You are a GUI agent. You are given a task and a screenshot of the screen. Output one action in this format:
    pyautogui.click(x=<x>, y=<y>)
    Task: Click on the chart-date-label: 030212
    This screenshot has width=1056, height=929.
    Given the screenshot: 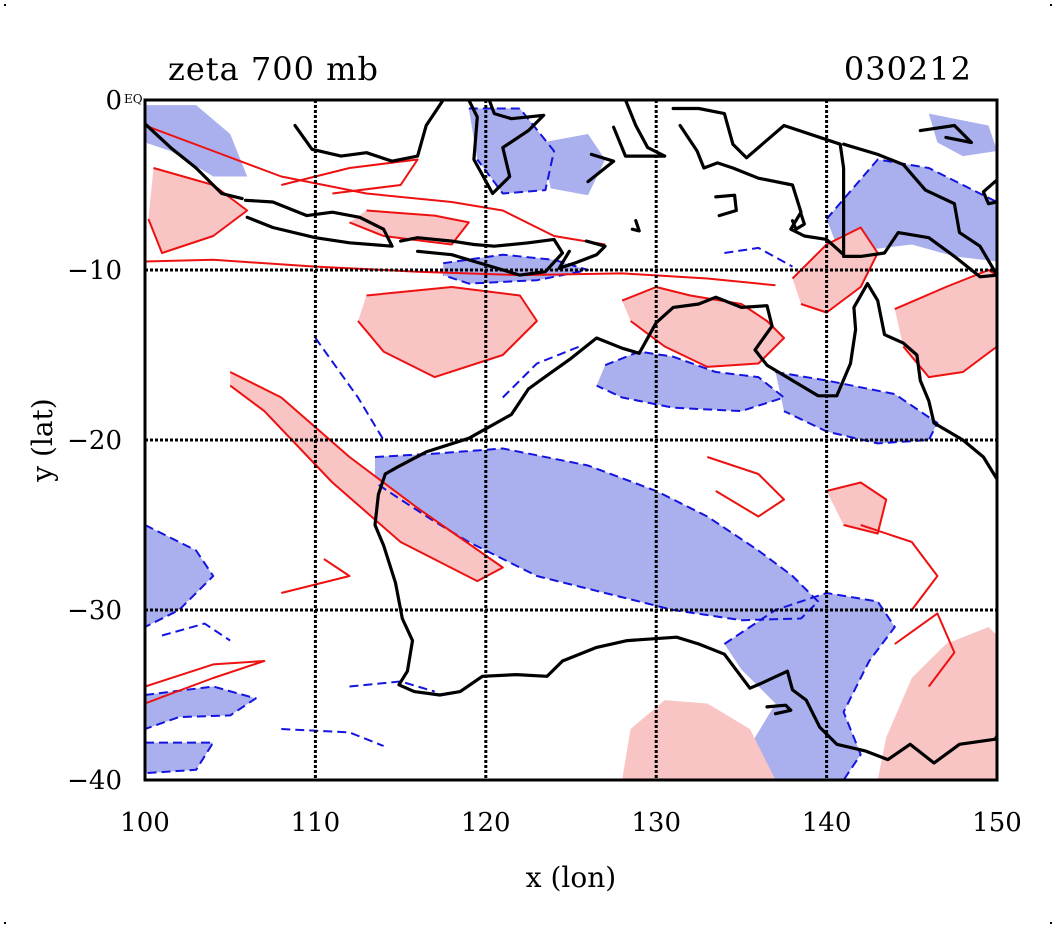 What is the action you would take?
    pyautogui.click(x=908, y=69)
    